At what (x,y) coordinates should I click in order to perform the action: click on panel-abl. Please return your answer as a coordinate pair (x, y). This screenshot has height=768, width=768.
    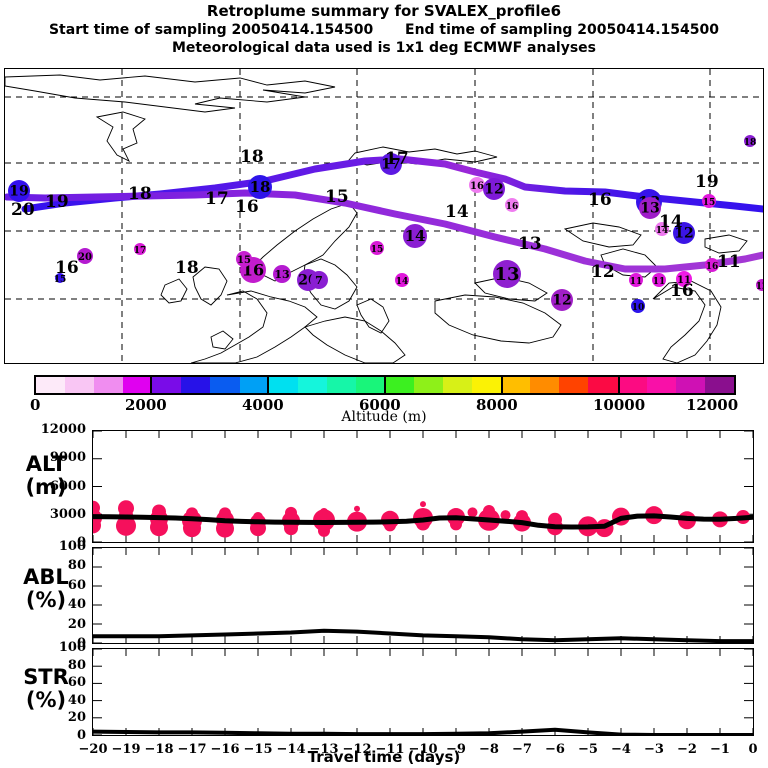
    Looking at the image, I should click on (423, 595).